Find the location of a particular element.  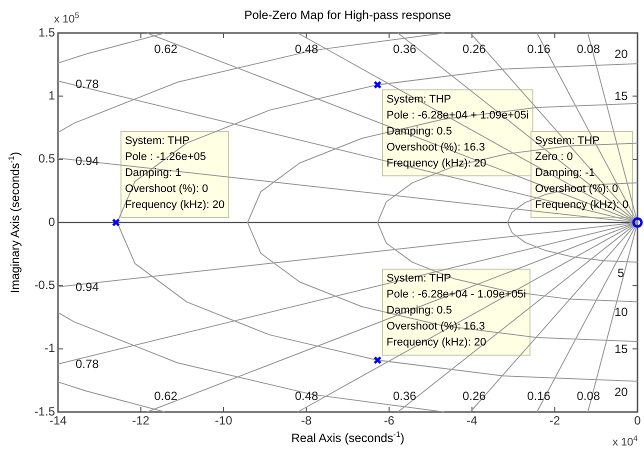

y-tick-label: -1.5 is located at coordinates (45, 411).